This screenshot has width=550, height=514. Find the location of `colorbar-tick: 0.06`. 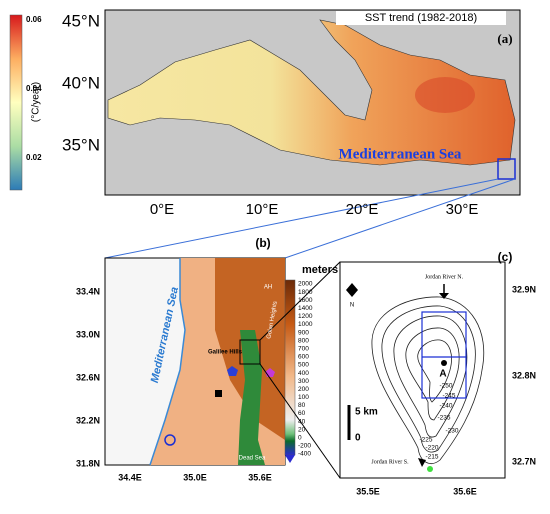

colorbar-tick: 0.06 is located at coordinates (34, 19).